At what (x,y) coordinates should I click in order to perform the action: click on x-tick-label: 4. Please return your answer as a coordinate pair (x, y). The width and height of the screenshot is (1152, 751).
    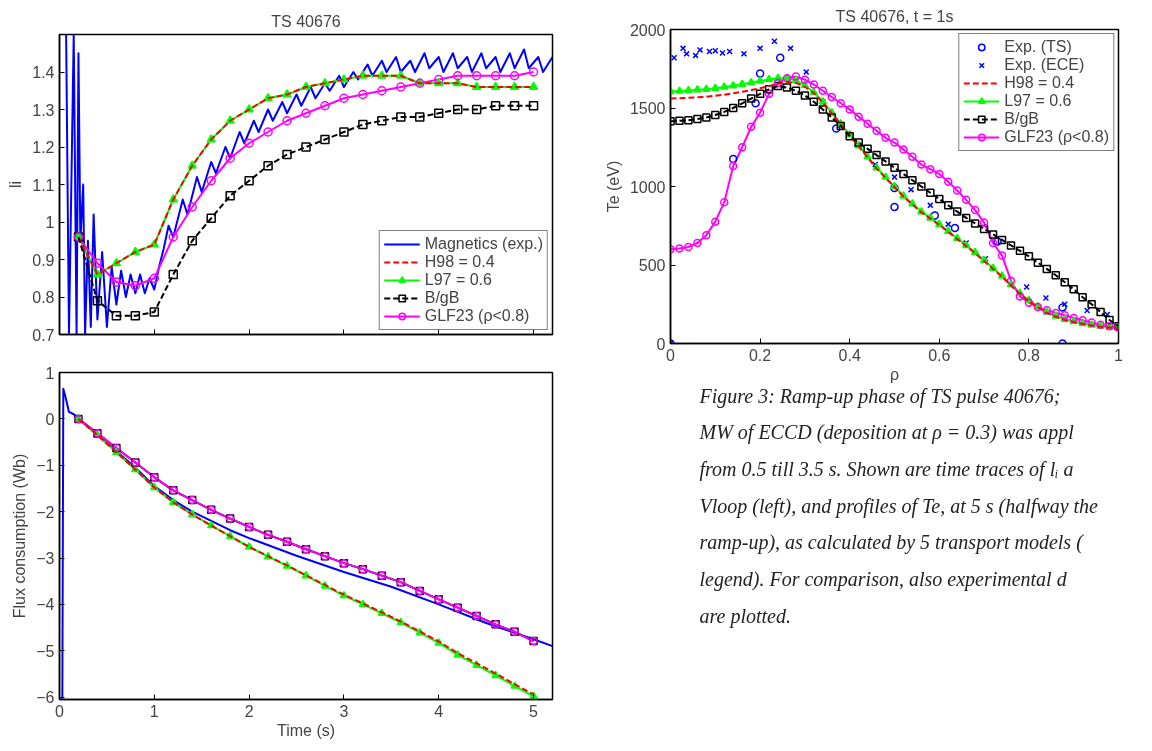
    Looking at the image, I should click on (439, 711).